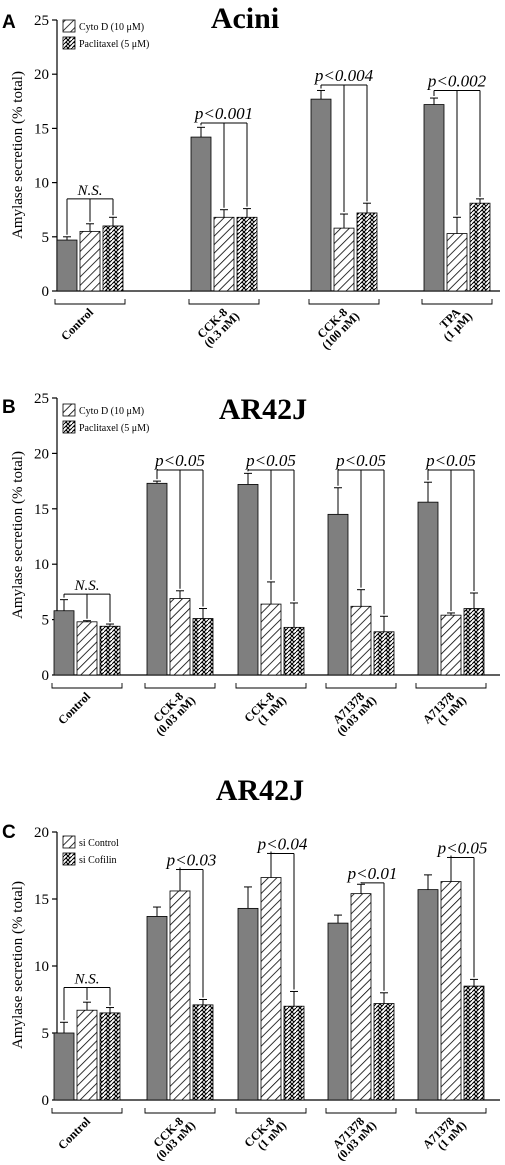 This screenshot has width=505, height=1165. I want to click on p-value-label: p<0.004, so click(344, 75).